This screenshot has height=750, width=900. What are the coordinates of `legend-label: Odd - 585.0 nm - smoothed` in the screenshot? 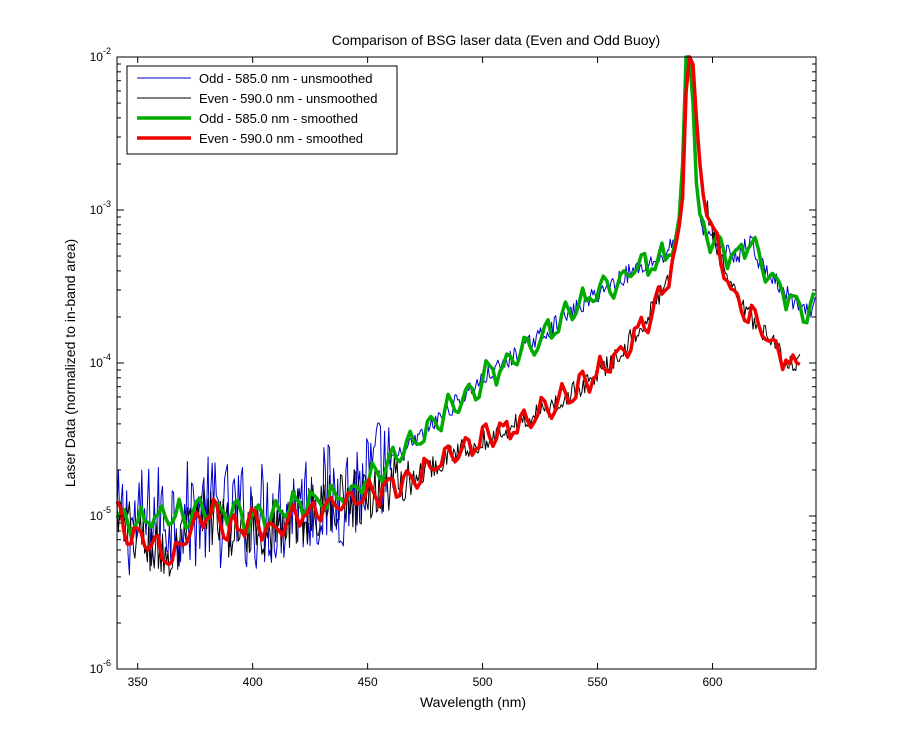 It's located at (278, 118).